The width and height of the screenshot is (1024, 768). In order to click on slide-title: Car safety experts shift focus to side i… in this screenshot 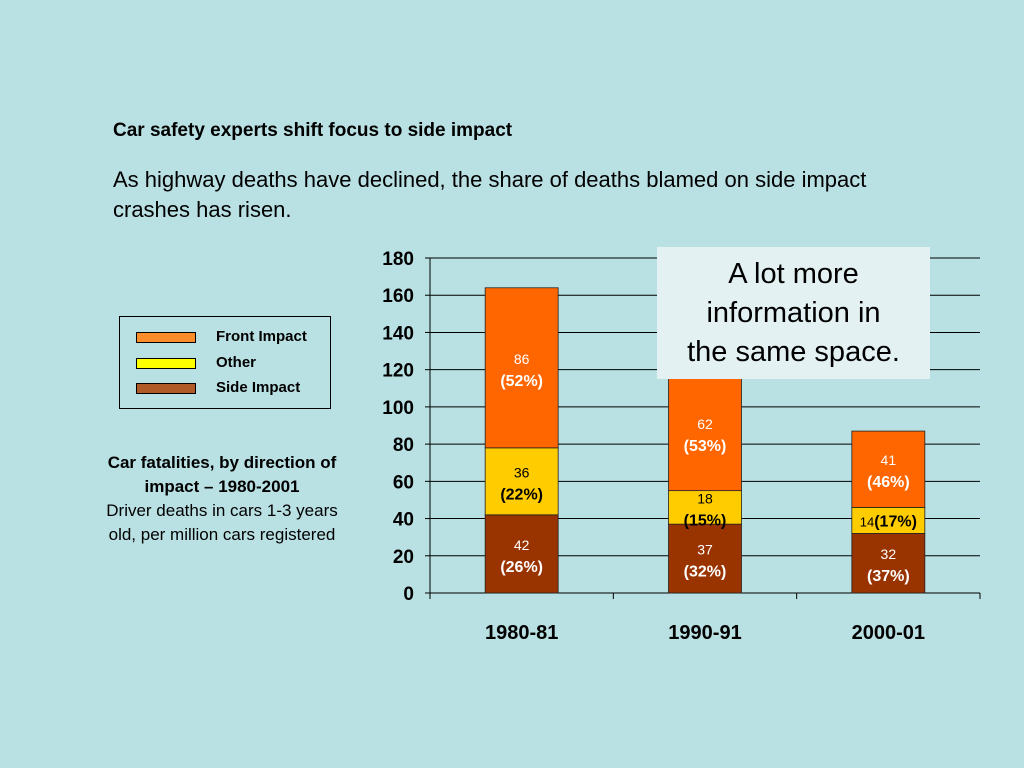, I will do `click(313, 130)`.